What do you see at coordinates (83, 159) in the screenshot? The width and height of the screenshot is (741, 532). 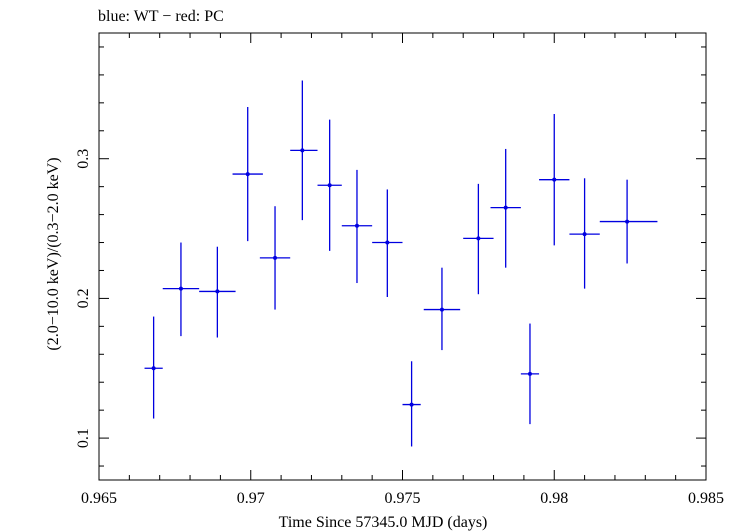 I see `y-tick-label: 0.3` at bounding box center [83, 159].